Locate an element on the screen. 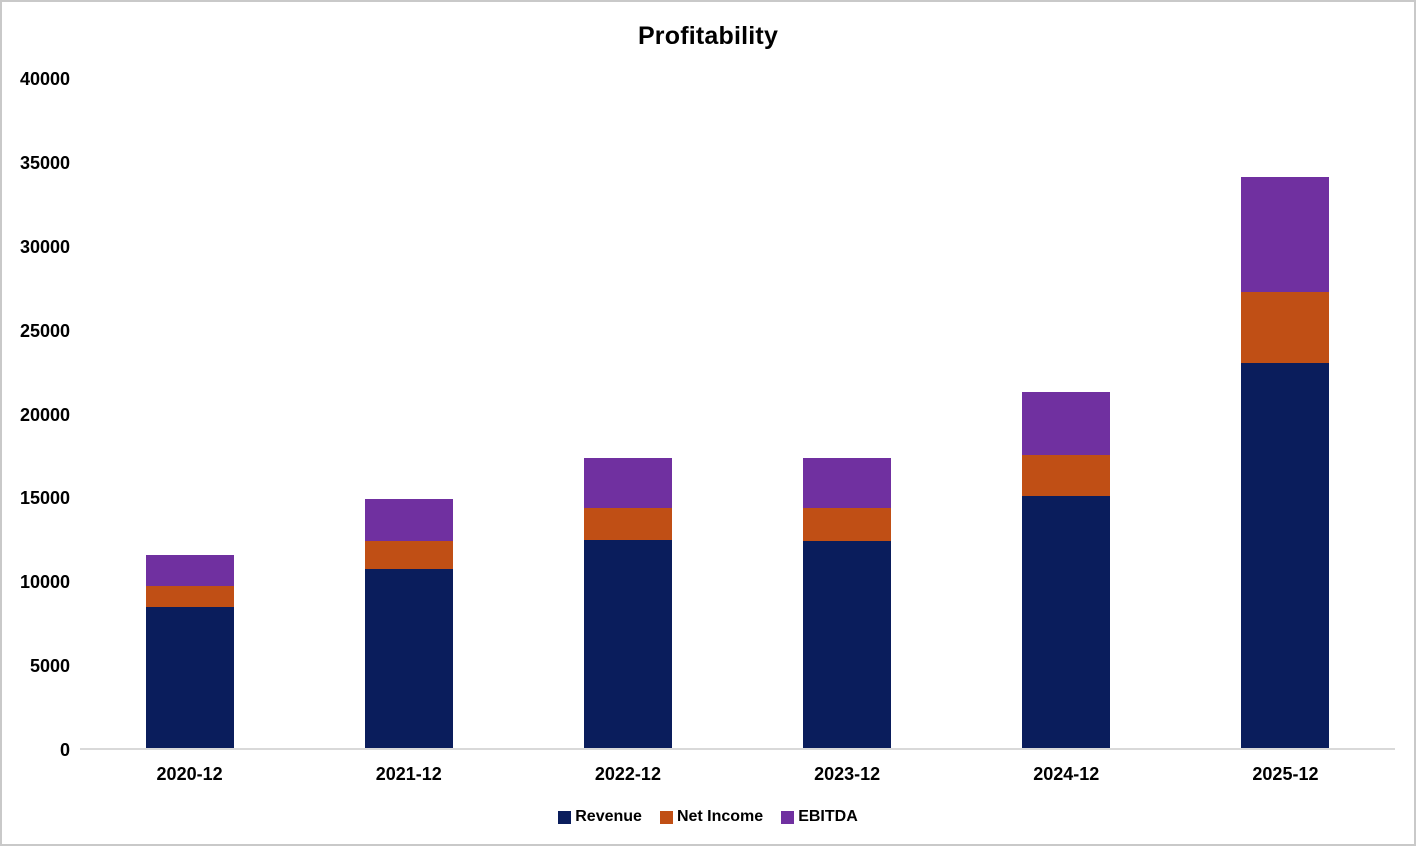 The width and height of the screenshot is (1416, 846). y-axis-tick-label: 15000 is located at coordinates (44, 498).